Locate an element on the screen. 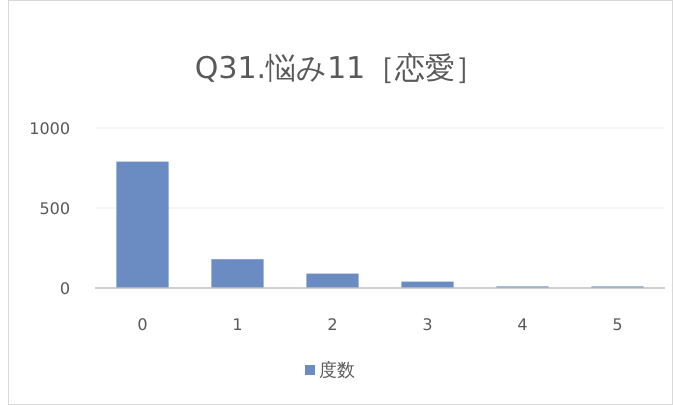 Image resolution: width=673 pixels, height=405 pixels. x-tick-label: 1 is located at coordinates (237, 324).